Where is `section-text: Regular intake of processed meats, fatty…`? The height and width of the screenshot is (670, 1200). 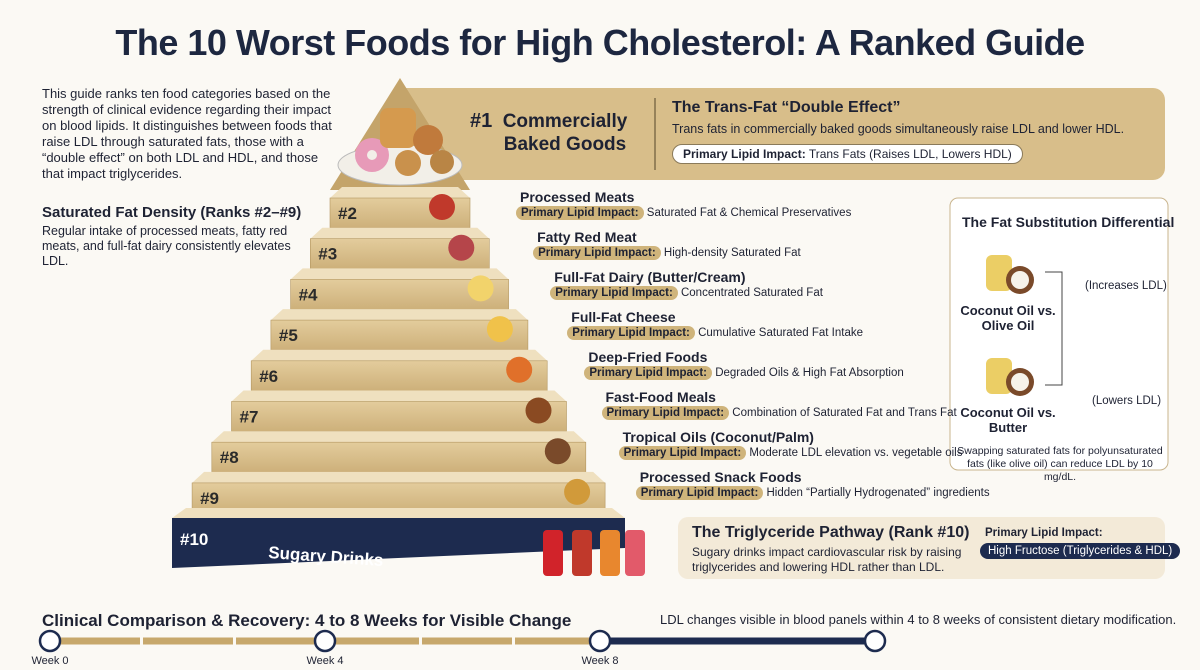
section-text: Regular intake of processed meats, fatty… is located at coordinates (166, 246).